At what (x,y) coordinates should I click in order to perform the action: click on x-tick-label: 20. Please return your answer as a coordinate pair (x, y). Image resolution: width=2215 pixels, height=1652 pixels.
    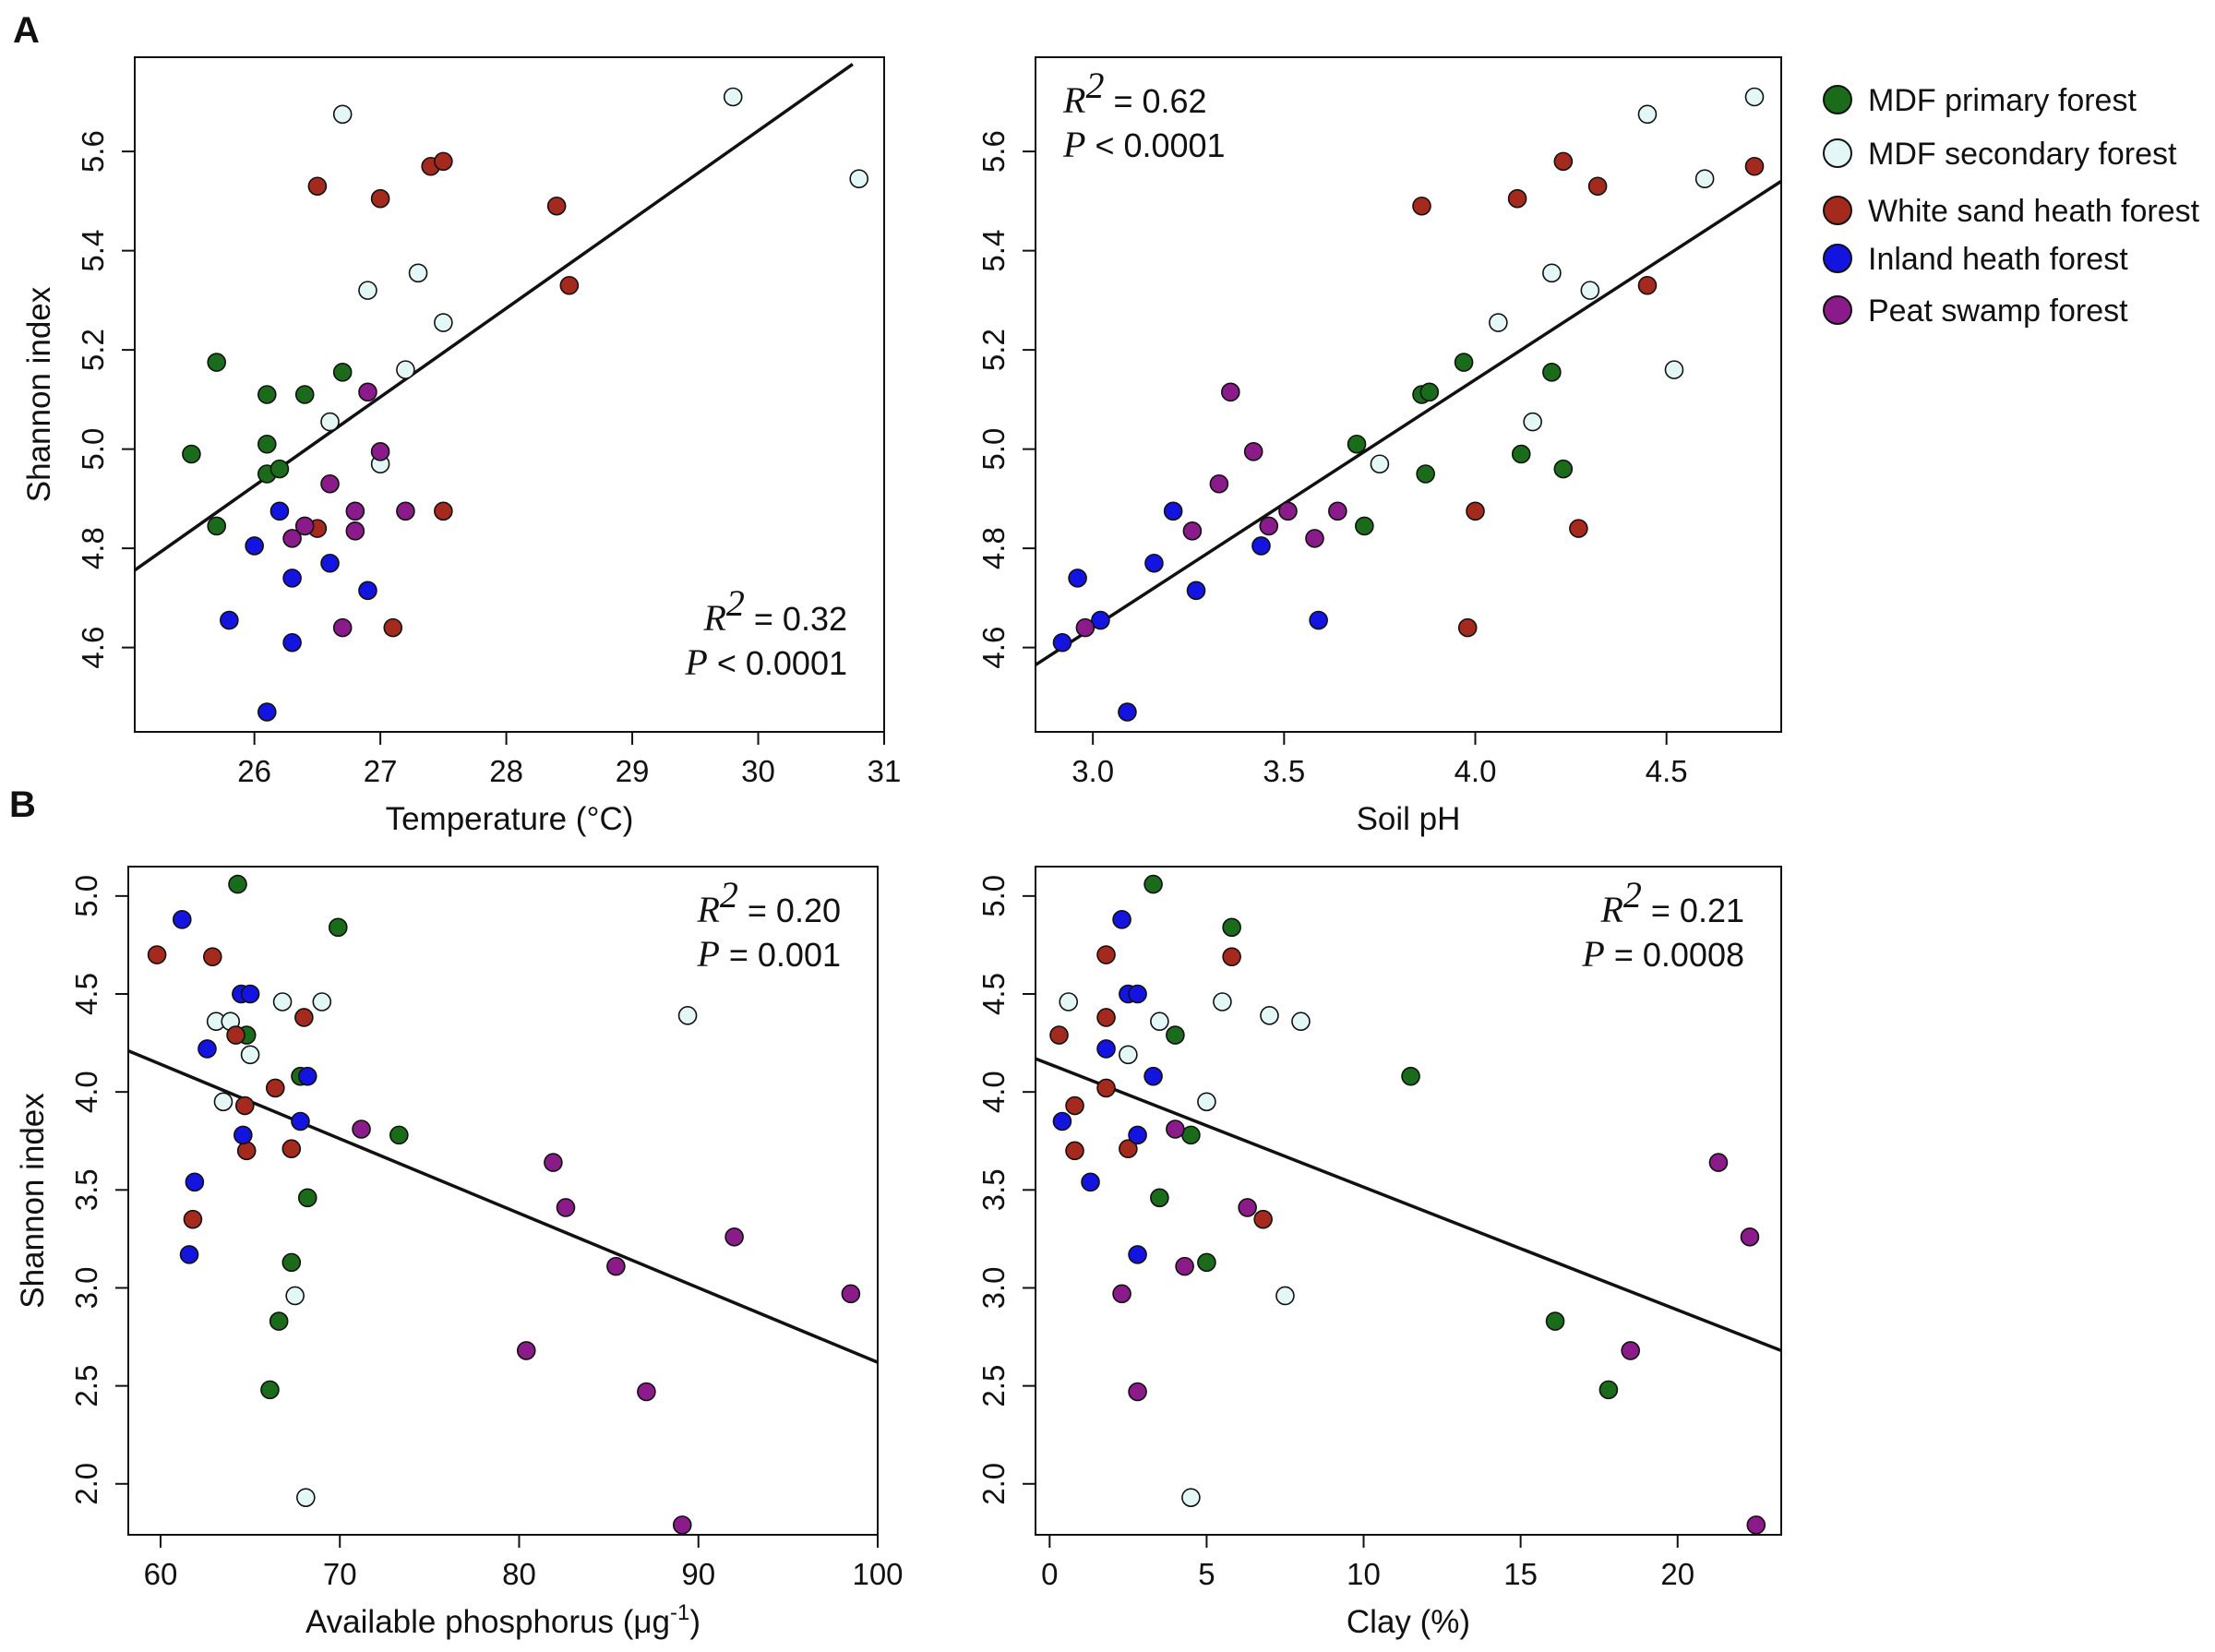
    Looking at the image, I should click on (1677, 1574).